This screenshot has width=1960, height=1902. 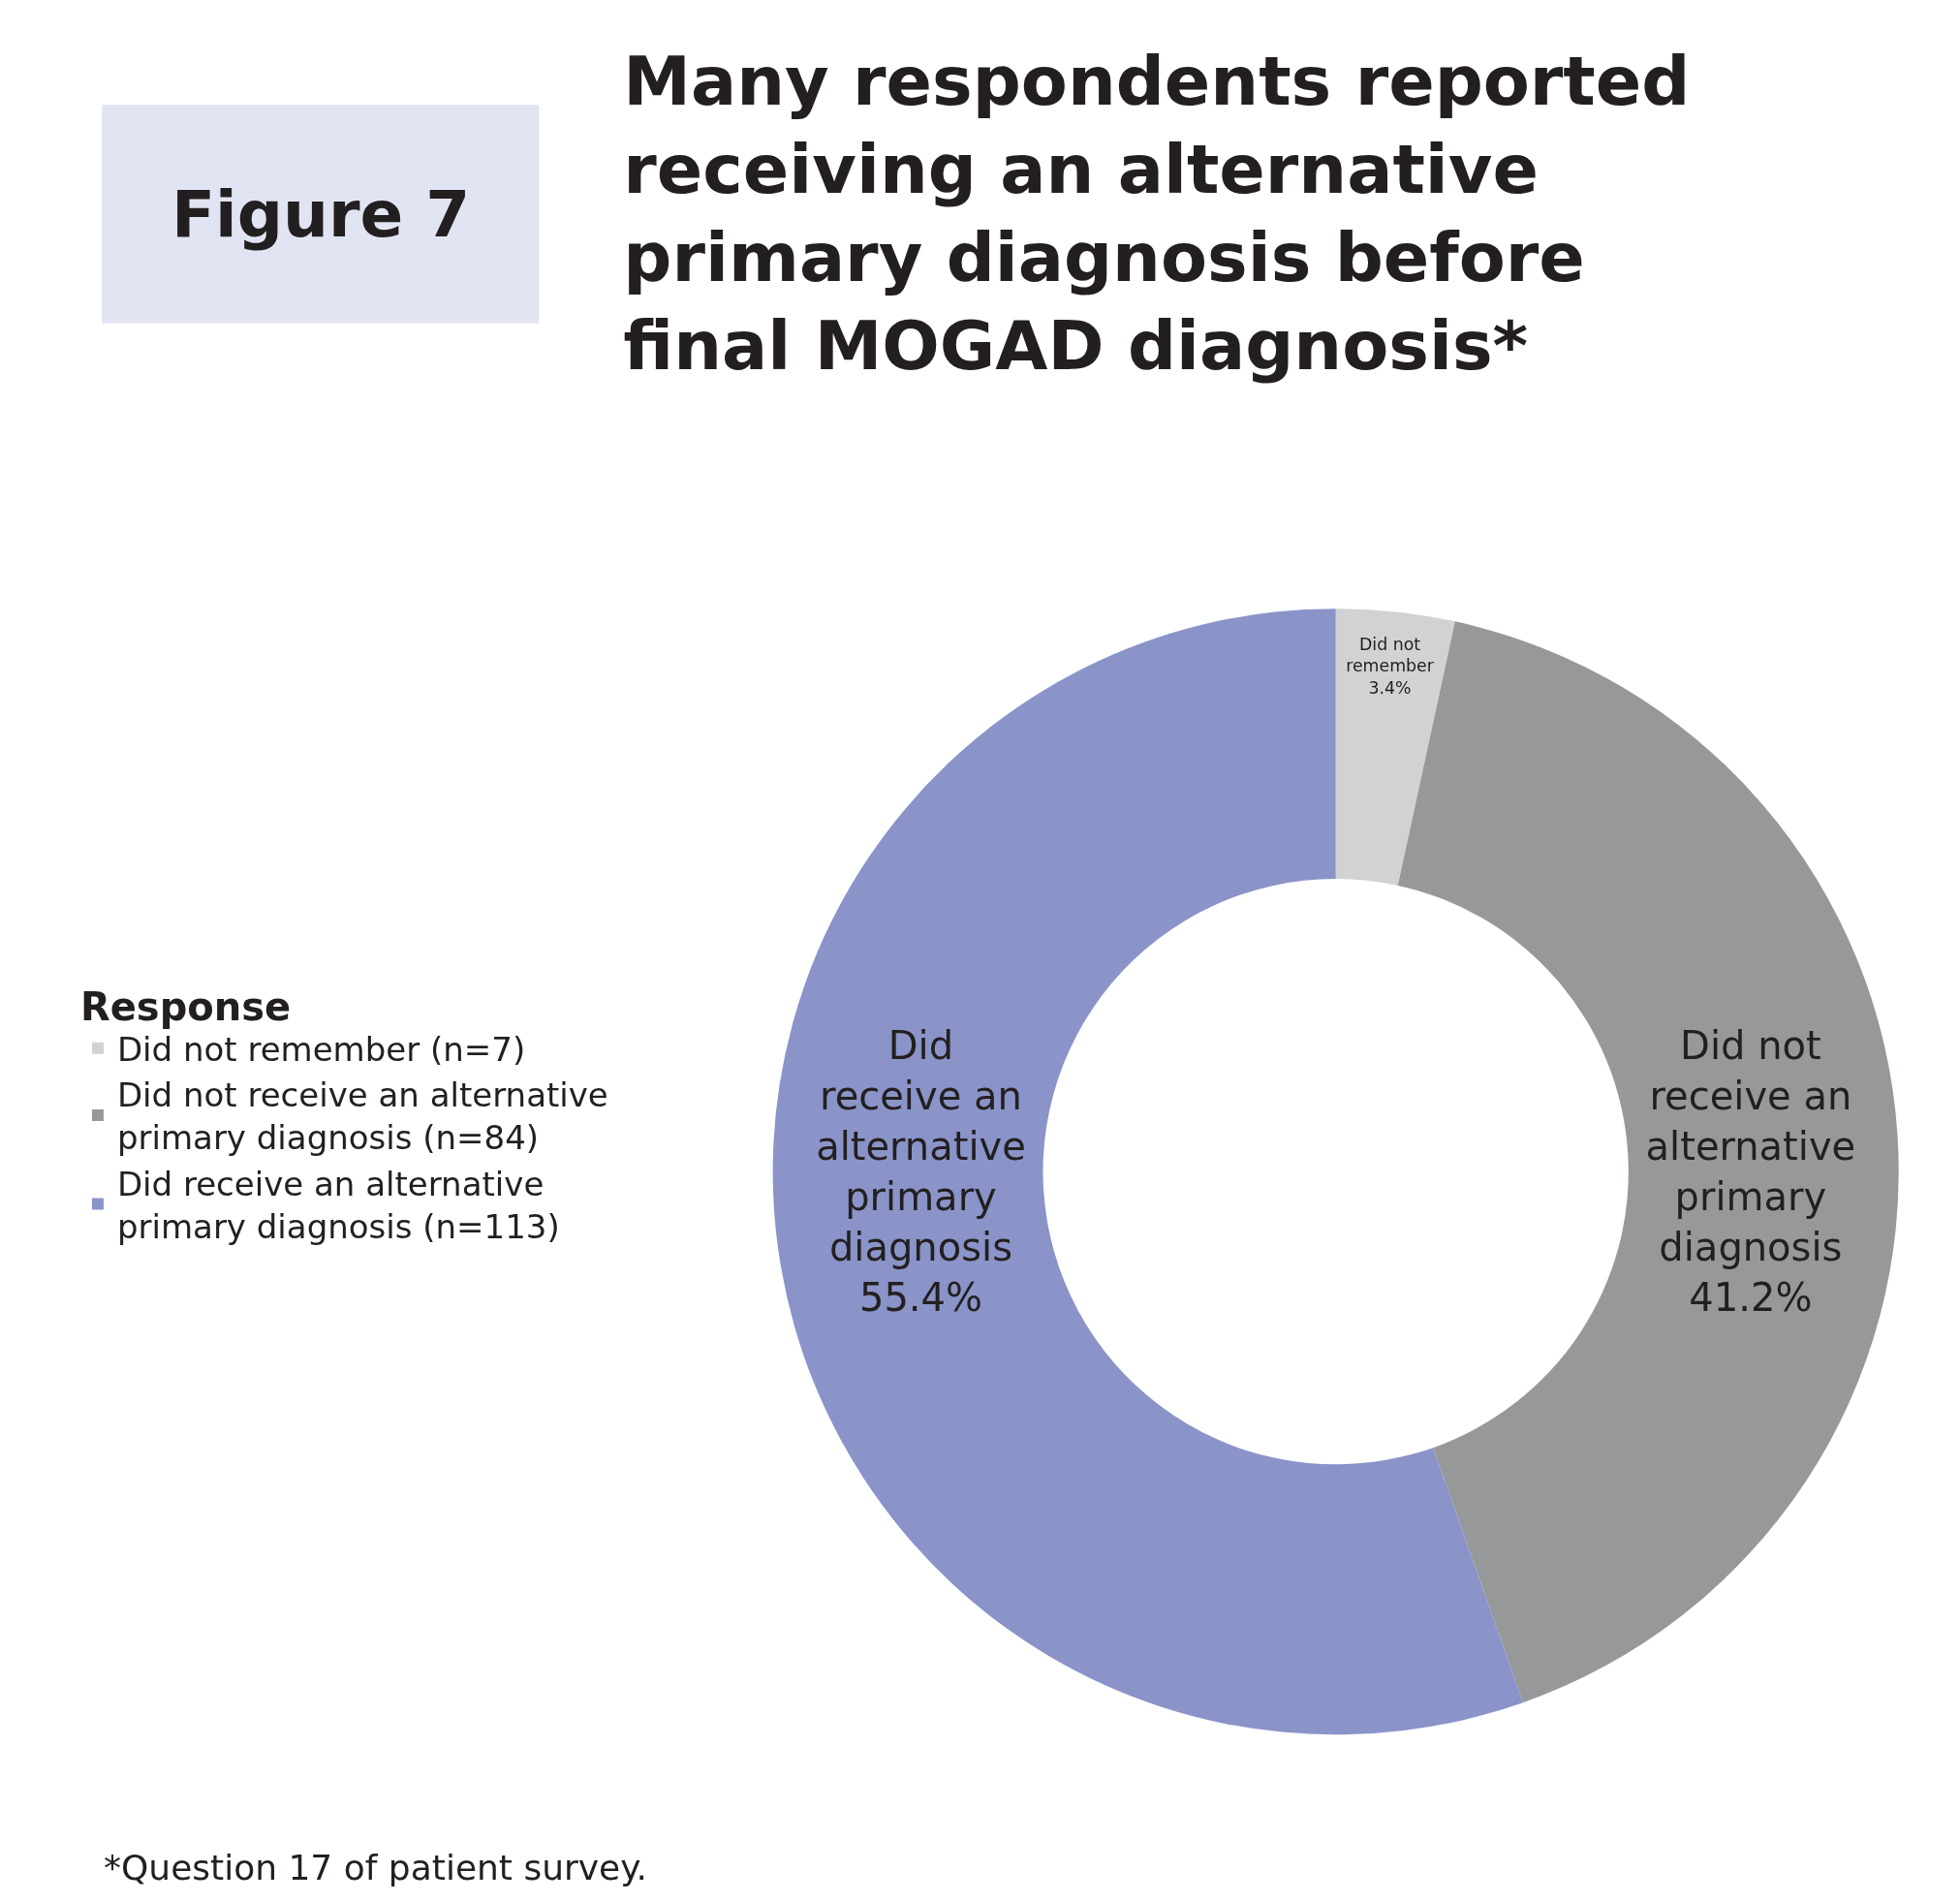 What do you see at coordinates (321, 1049) in the screenshot?
I see `legend-label: Did not remember (n=7)` at bounding box center [321, 1049].